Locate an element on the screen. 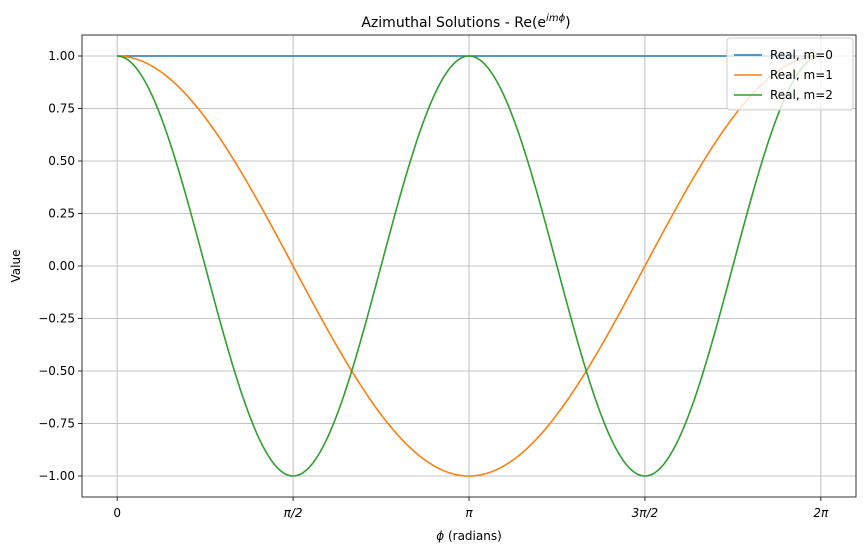 The image size is (866, 555). y-tick-label: 0.50 is located at coordinates (61, 161).